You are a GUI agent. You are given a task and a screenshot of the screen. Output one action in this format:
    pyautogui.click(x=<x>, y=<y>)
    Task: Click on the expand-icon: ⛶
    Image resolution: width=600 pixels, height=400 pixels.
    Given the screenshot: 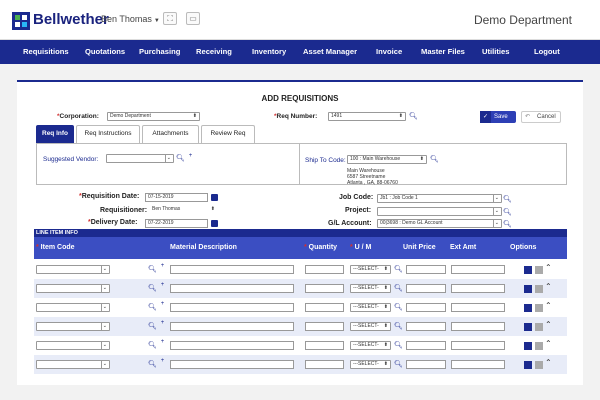 What is the action you would take?
    pyautogui.click(x=170, y=18)
    